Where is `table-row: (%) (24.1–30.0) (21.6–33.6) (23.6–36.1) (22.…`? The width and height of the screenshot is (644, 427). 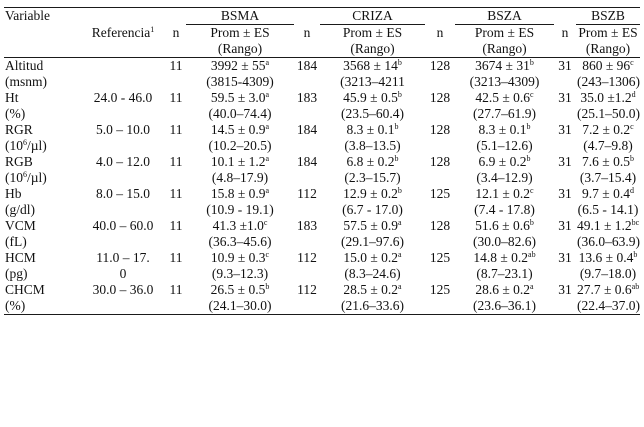
table-row: (%) (24.1–30.0) (21.6–33.6) (23.6–36.1) (22.… is located at coordinates (322, 306).